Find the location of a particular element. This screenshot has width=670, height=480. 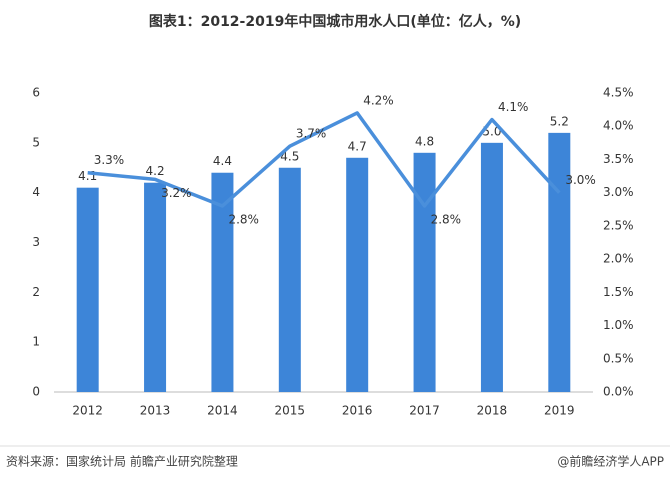

y2-tick-label: 2.5% is located at coordinates (618, 225).